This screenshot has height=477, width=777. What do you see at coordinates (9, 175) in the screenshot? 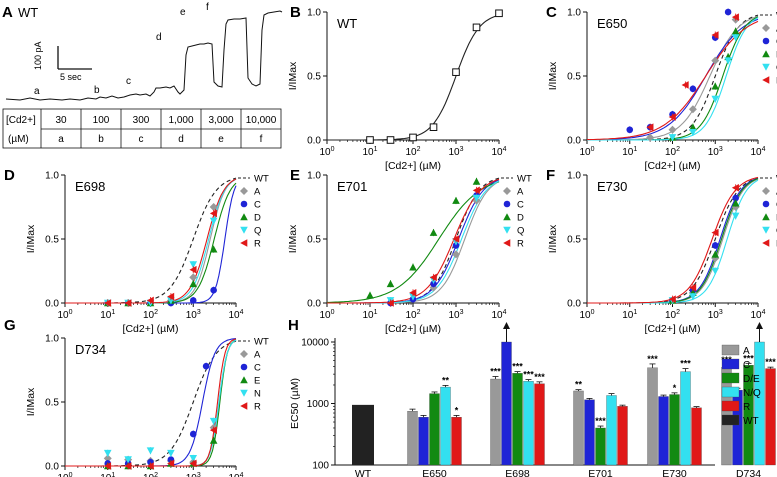
I see `panel-letter: D` at bounding box center [9, 175].